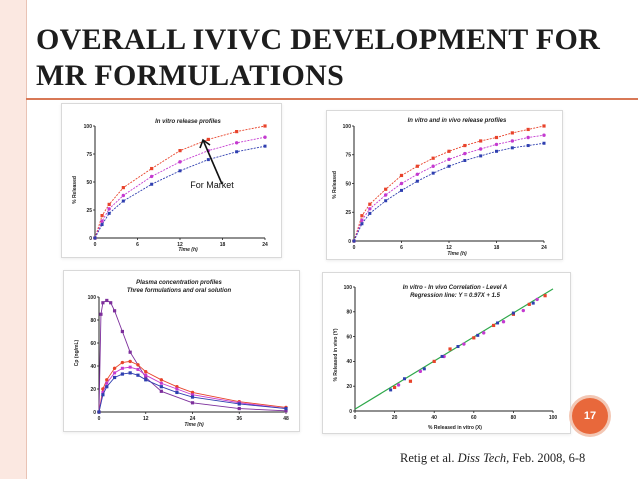 This screenshot has height=479, width=638. What do you see at coordinates (349, 242) in the screenshot?
I see `chart-2-y-tick-label: 0` at bounding box center [349, 242].